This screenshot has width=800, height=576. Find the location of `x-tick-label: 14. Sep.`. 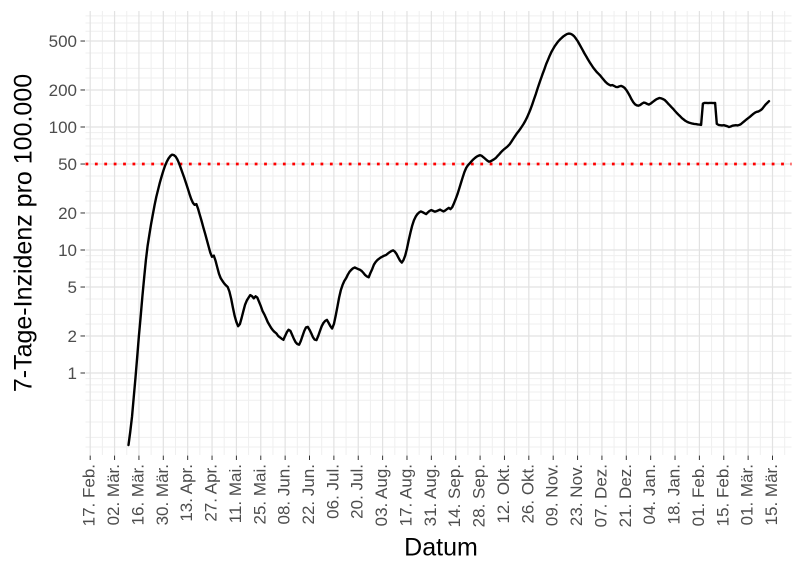

x-tick-label: 14. Sep. is located at coordinates (454, 495).